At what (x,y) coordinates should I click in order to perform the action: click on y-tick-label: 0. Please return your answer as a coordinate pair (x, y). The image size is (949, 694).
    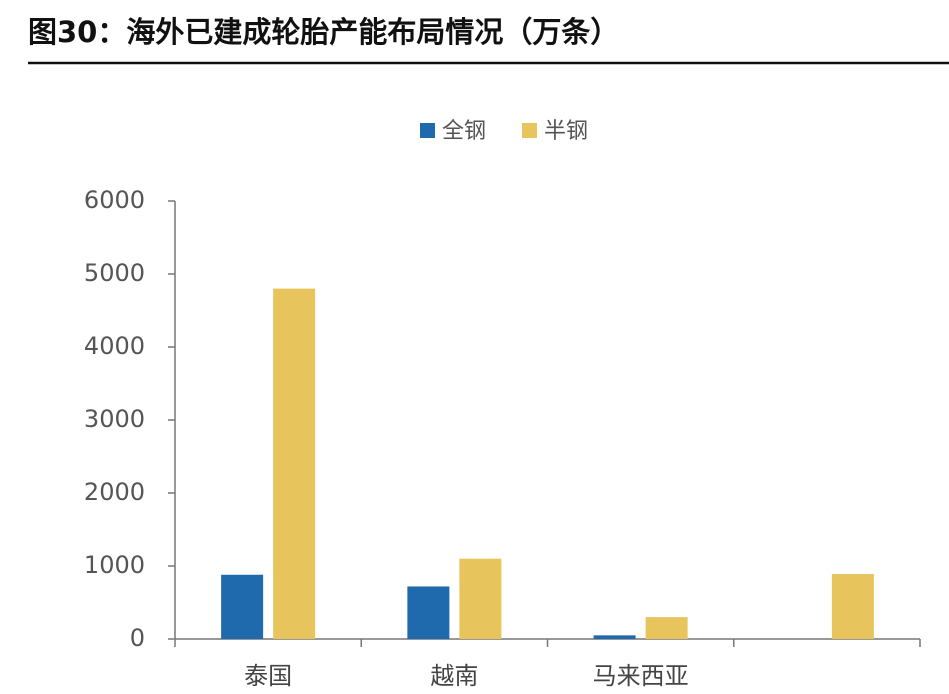
    Looking at the image, I should click on (137, 638).